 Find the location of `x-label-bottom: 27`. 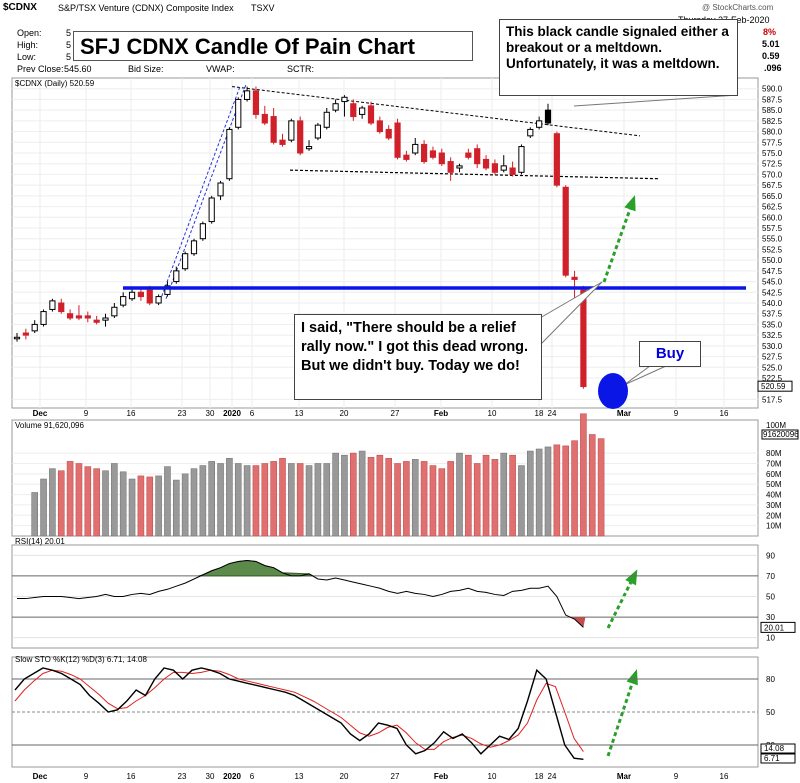

x-label-bottom: 27 is located at coordinates (395, 776).